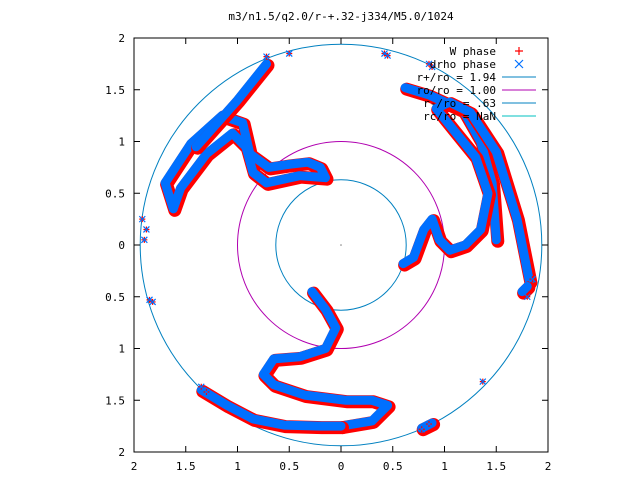 This screenshot has width=640, height=480. I want to click on y-tick-label-6: 1, so click(121, 142).